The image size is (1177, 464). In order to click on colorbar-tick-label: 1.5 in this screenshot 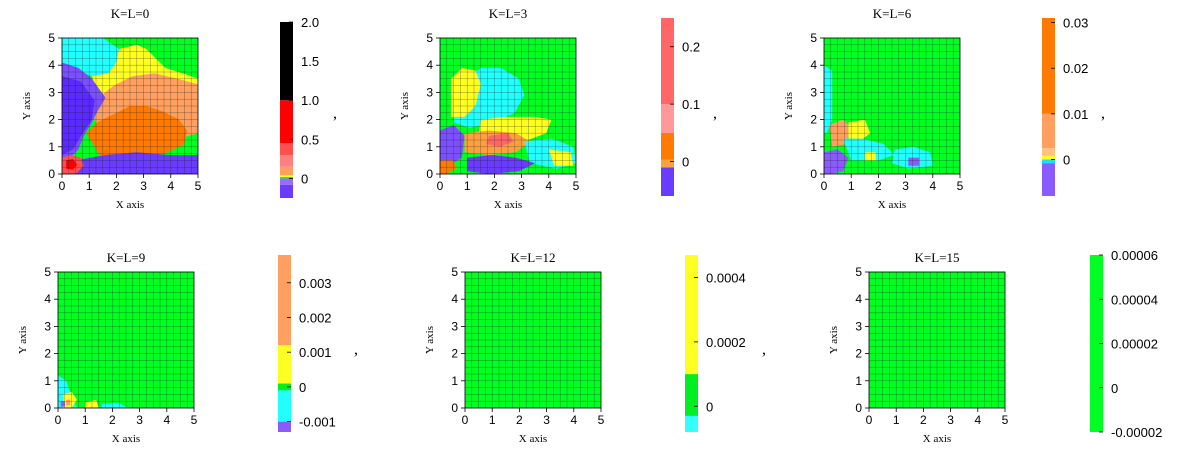, I will do `click(310, 61)`.